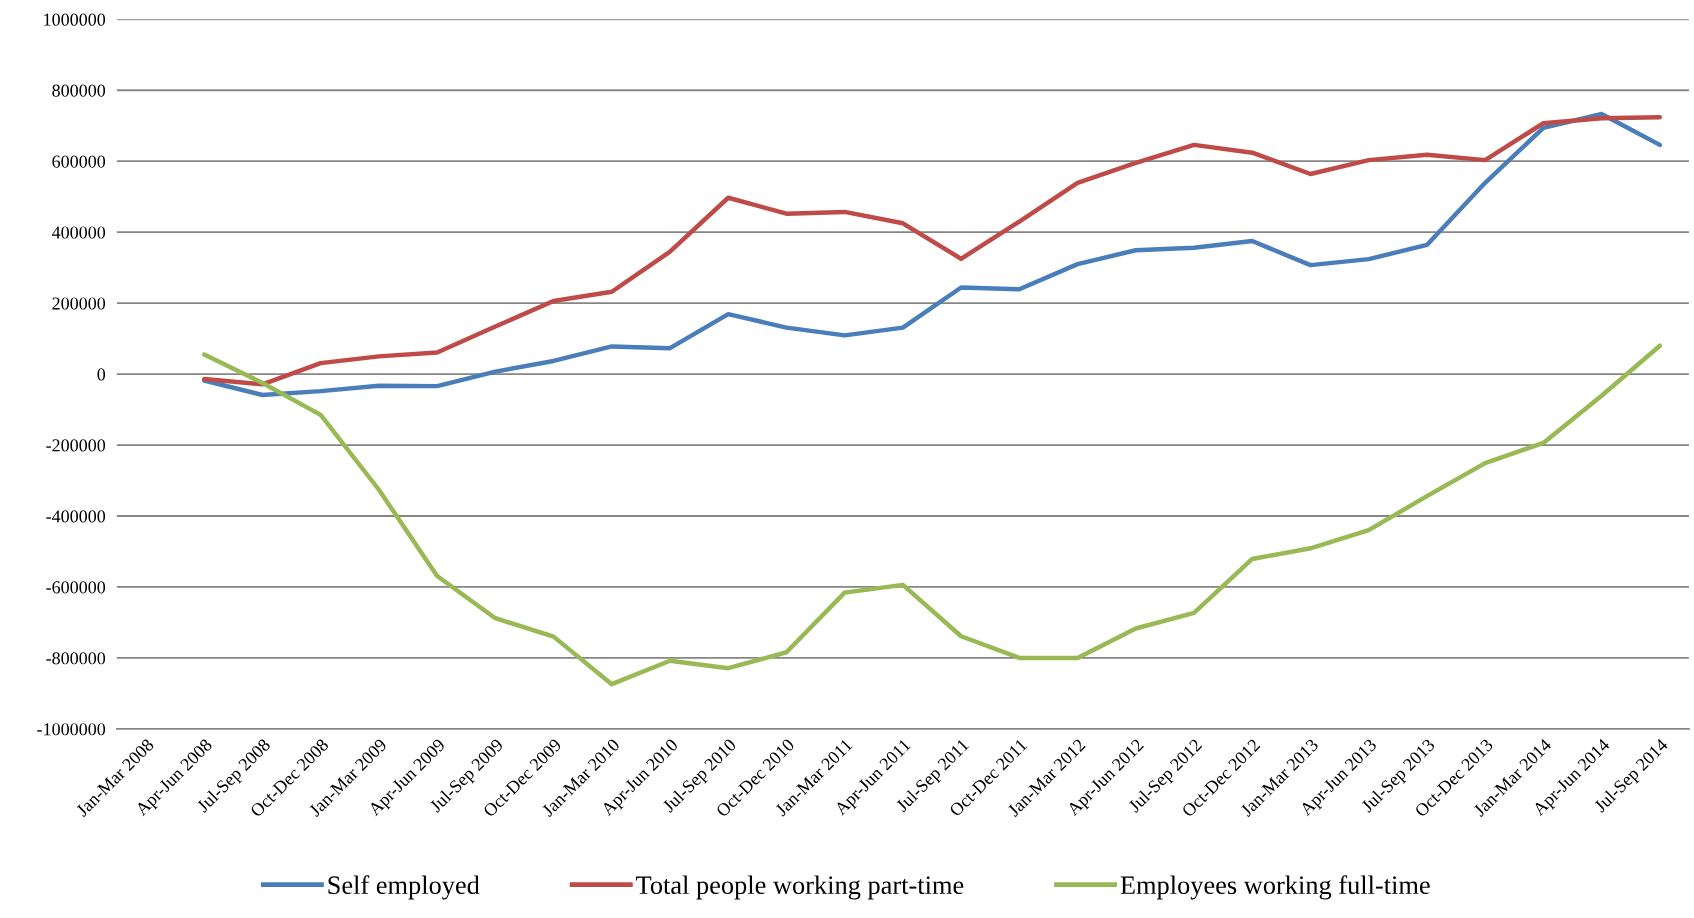 The height and width of the screenshot is (918, 1694). I want to click on legend-label: Employees working full-time, so click(1275, 887).